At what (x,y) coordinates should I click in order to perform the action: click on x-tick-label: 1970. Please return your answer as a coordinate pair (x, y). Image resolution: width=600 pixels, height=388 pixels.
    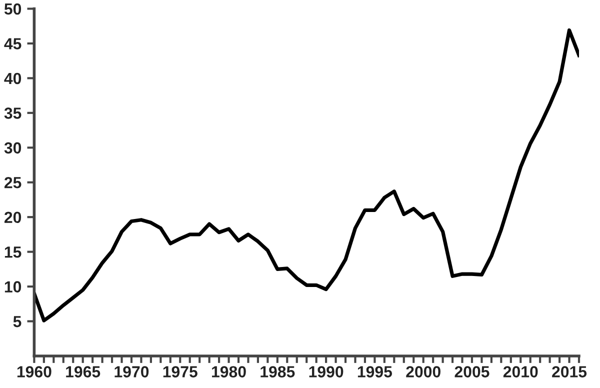
    Looking at the image, I should click on (131, 372).